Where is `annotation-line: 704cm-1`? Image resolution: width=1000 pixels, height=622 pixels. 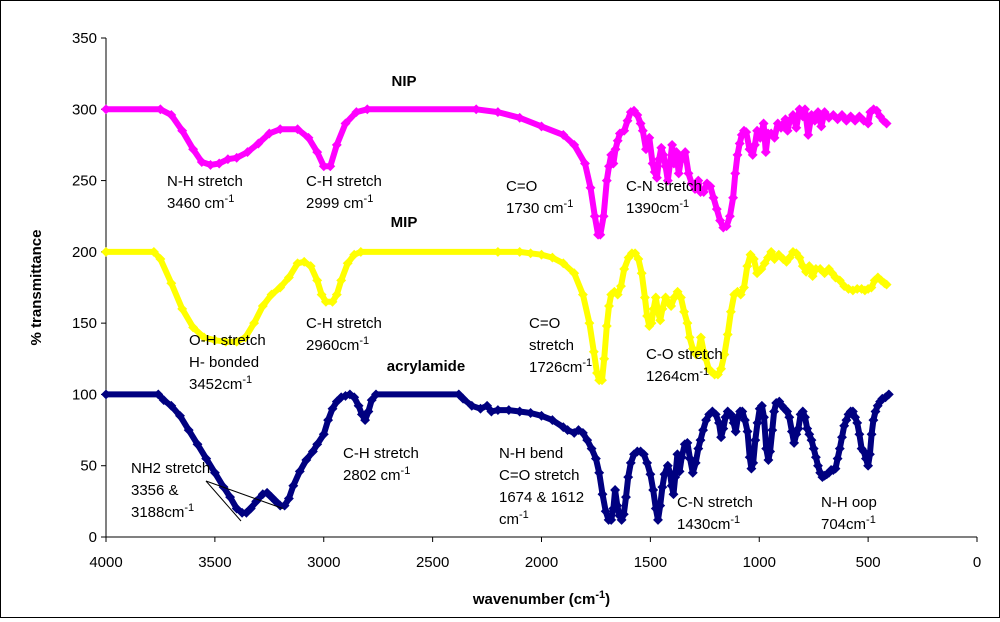
annotation-line: 704cm-1 is located at coordinates (848, 523).